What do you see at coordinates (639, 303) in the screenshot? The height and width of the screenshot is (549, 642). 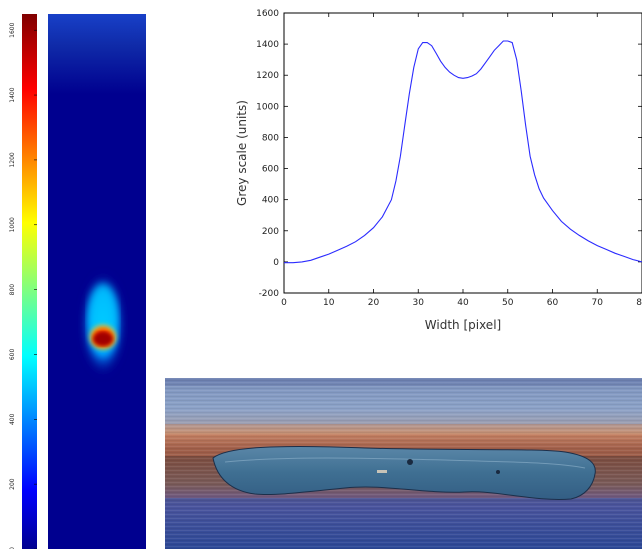 I see `x-tick-label: 80` at bounding box center [639, 303].